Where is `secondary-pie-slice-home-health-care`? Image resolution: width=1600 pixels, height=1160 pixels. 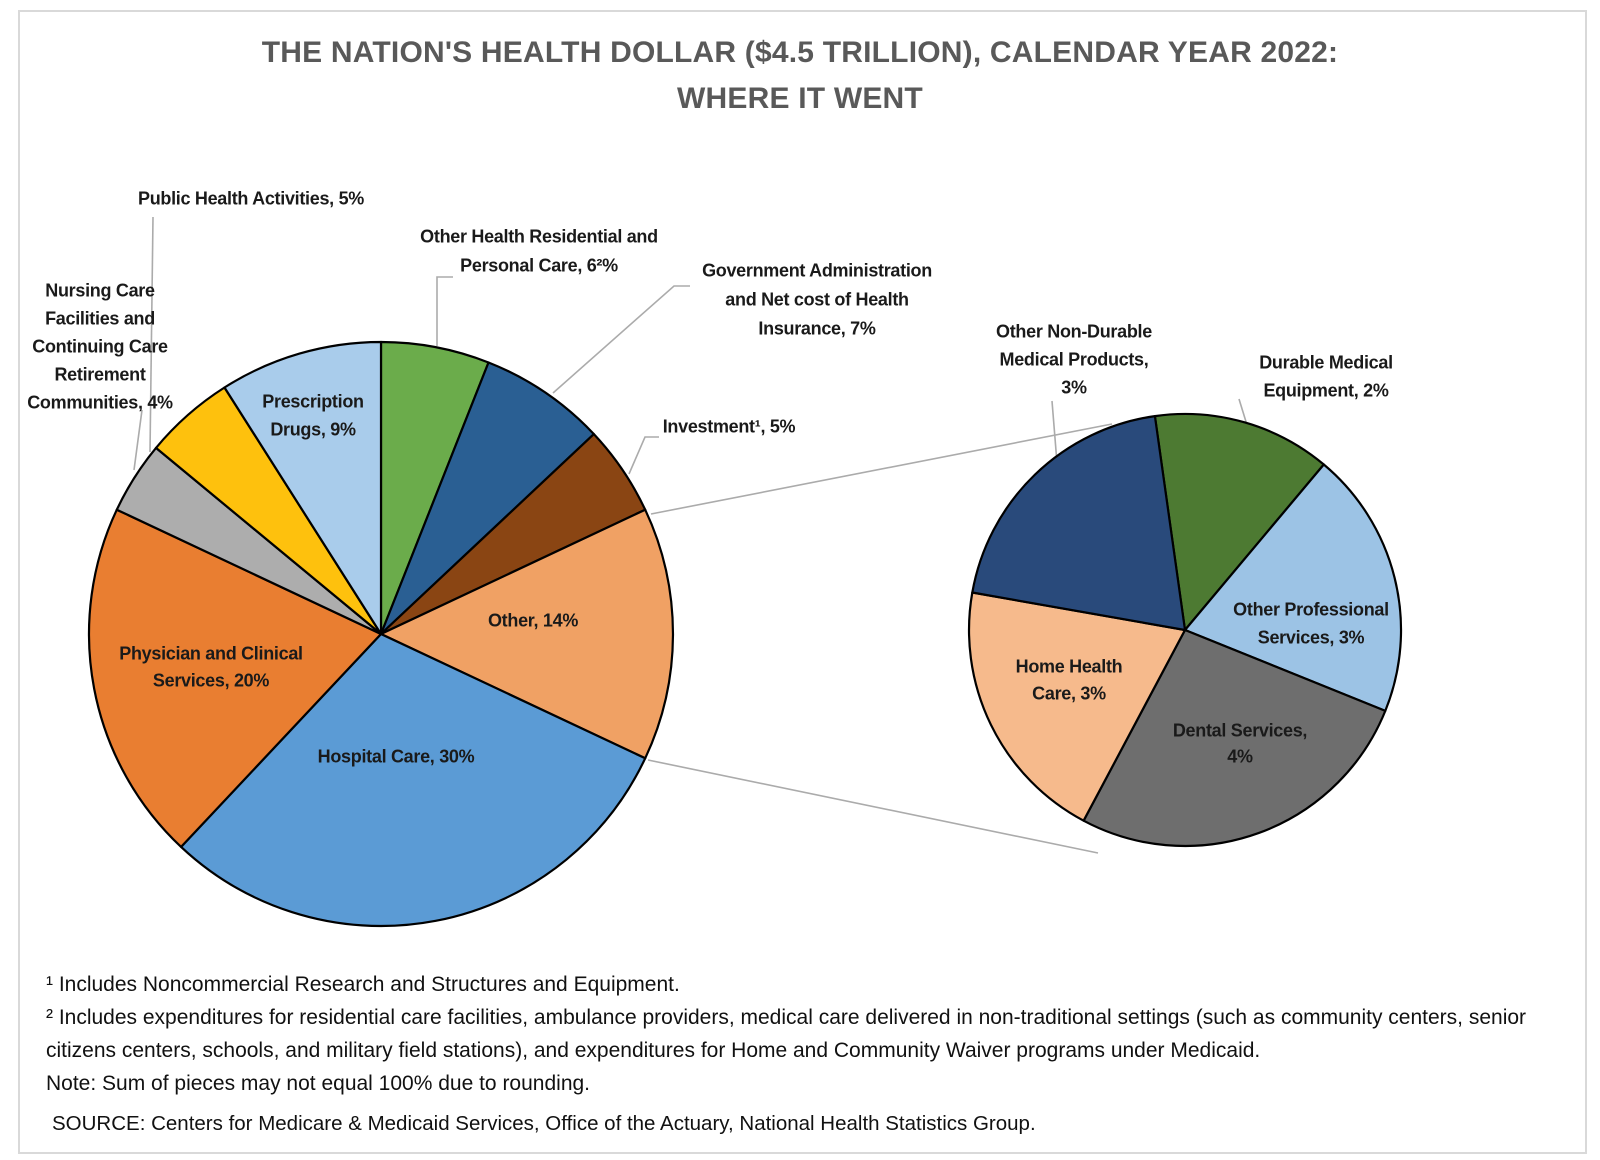
secondary-pie-slice-home-health-care is located at coordinates (1077, 706).